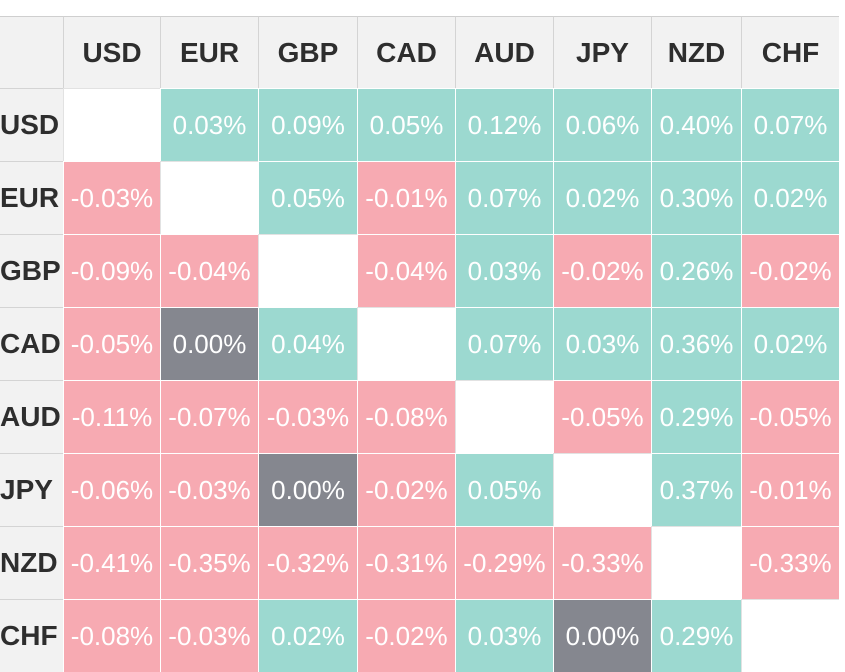 The height and width of the screenshot is (672, 845). Describe the element at coordinates (111, 270) in the screenshot. I see `heatmap-cell: -0.09%` at that location.